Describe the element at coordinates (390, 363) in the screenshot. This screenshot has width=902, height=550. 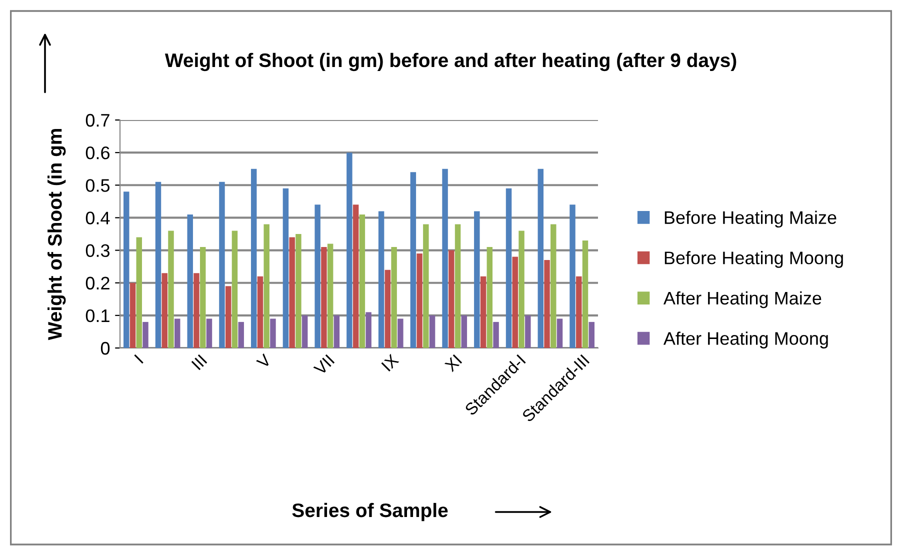
I see `x-tick-label: IX` at that location.